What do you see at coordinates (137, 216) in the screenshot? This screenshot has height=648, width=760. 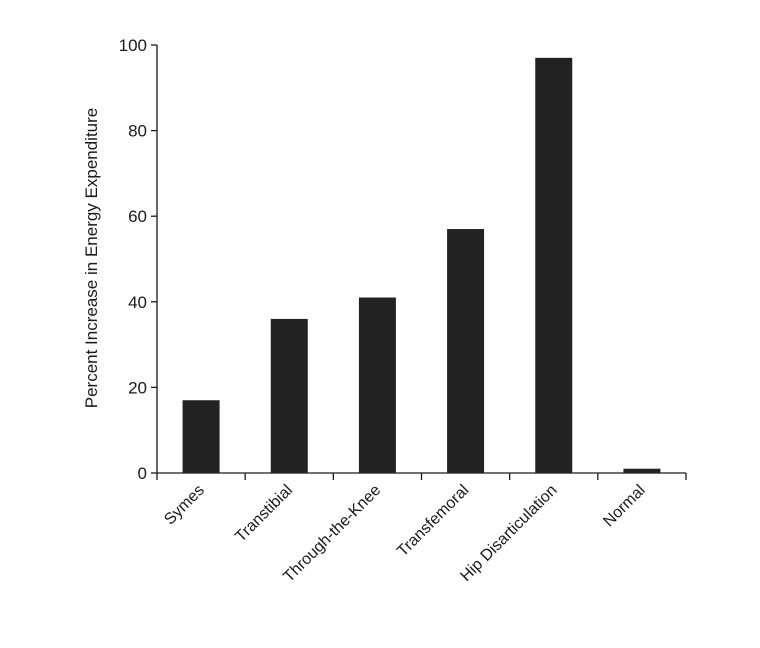 I see `y-tick-label: 60` at bounding box center [137, 216].